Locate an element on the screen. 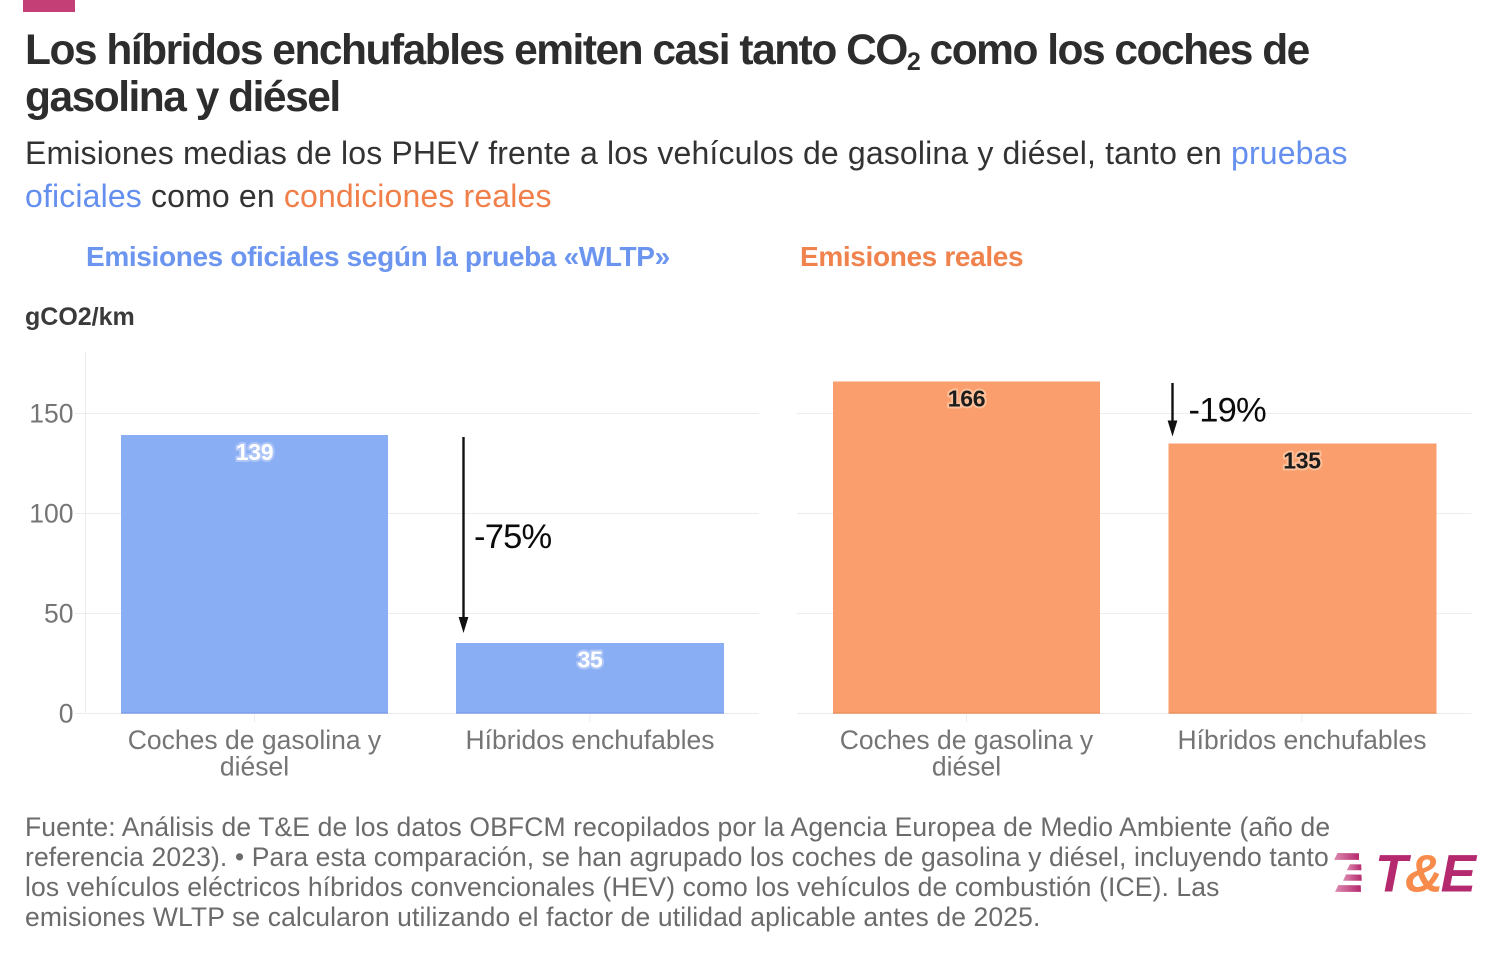 The image size is (1500, 953). svg-text: 135 is located at coordinates (1302, 461).